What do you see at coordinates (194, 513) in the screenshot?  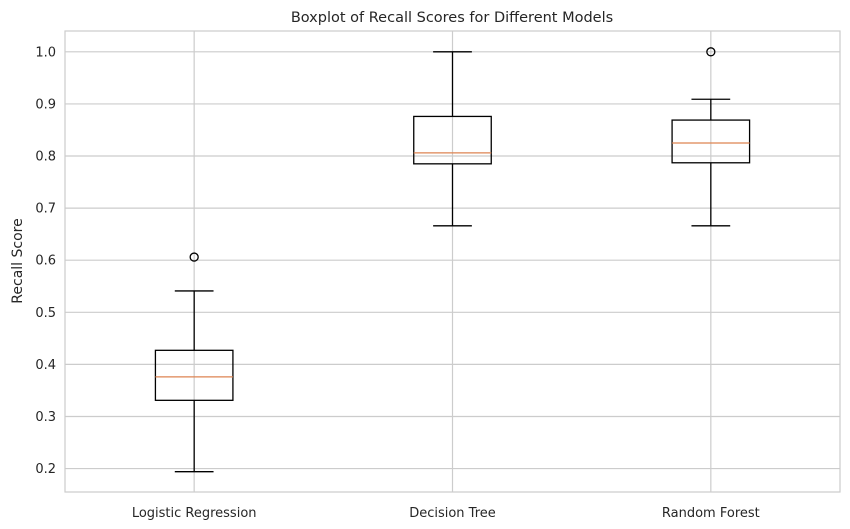 I see `x-tick-label: Logistic Regression` at bounding box center [194, 513].